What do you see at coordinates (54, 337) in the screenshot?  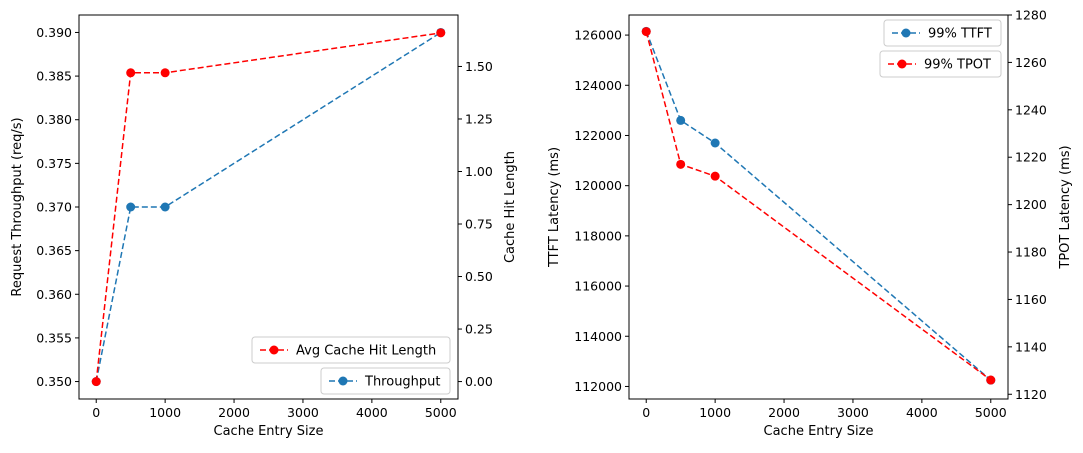 I see `y-tick-label: 0.355` at bounding box center [54, 337].